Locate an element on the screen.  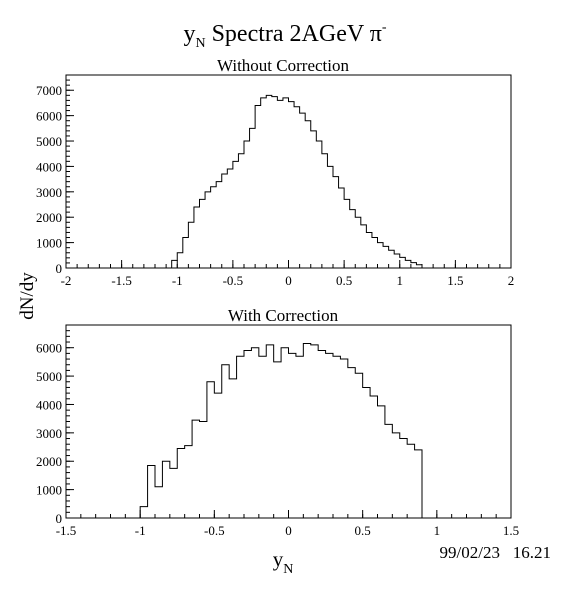
x-tick-label: -2 is located at coordinates (66, 280).